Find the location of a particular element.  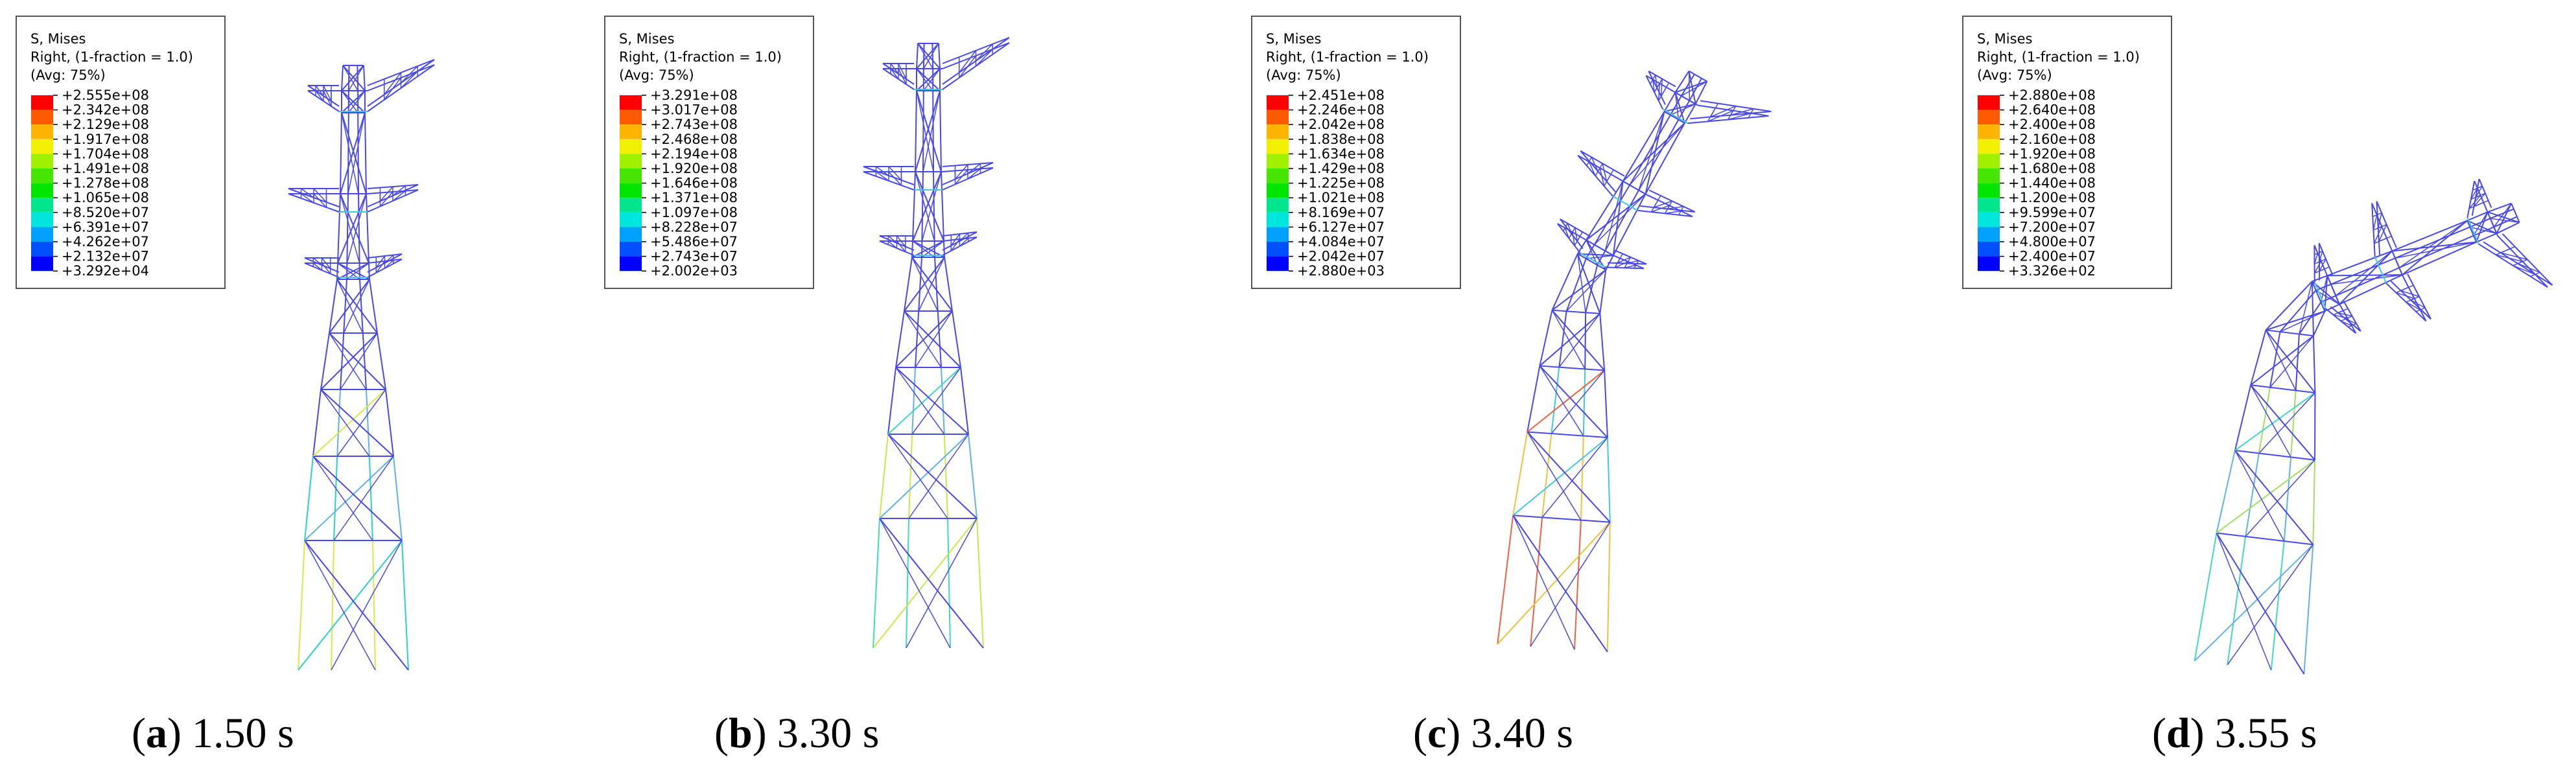

legend-value: +2.160e+08 is located at coordinates (2052, 139).